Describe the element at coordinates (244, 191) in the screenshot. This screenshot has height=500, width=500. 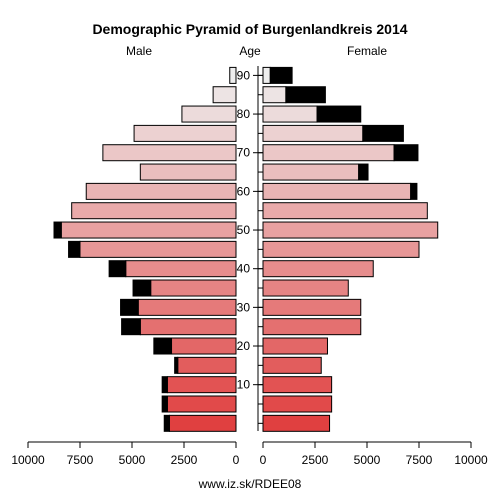
I see `age-tick-label: 60` at that location.